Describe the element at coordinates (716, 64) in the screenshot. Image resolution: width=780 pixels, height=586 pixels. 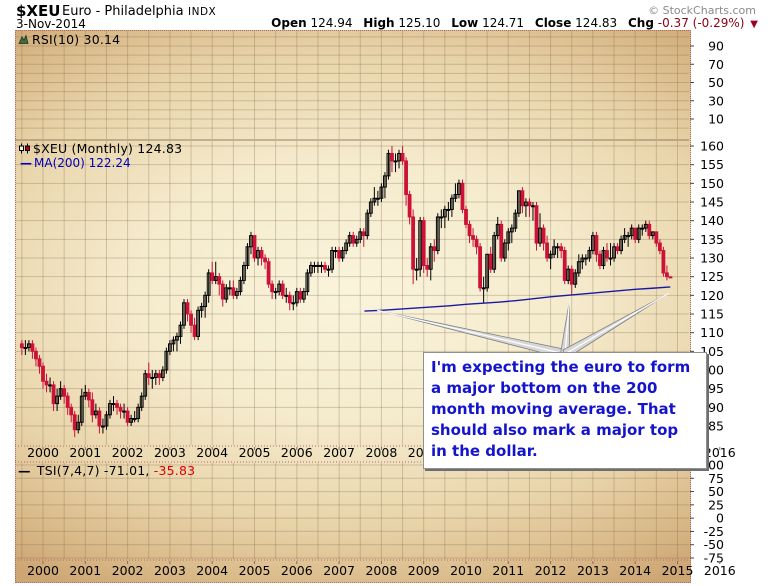
I see `svg-text: 70` at that location.